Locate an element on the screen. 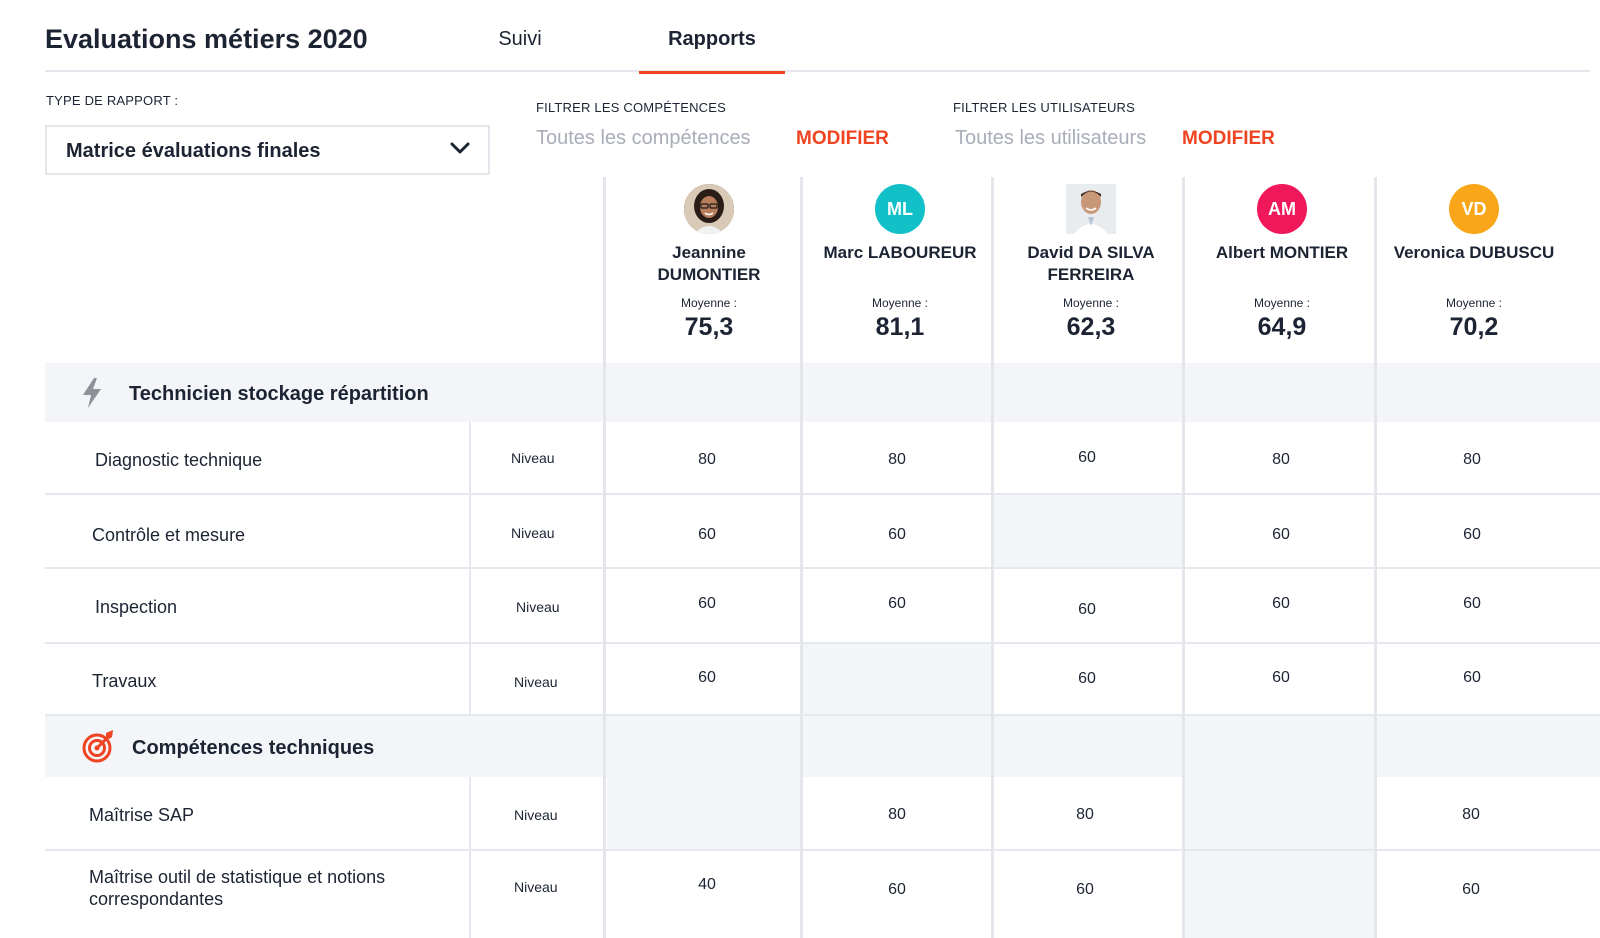  group-title: Compétences techniques is located at coordinates (253, 748).